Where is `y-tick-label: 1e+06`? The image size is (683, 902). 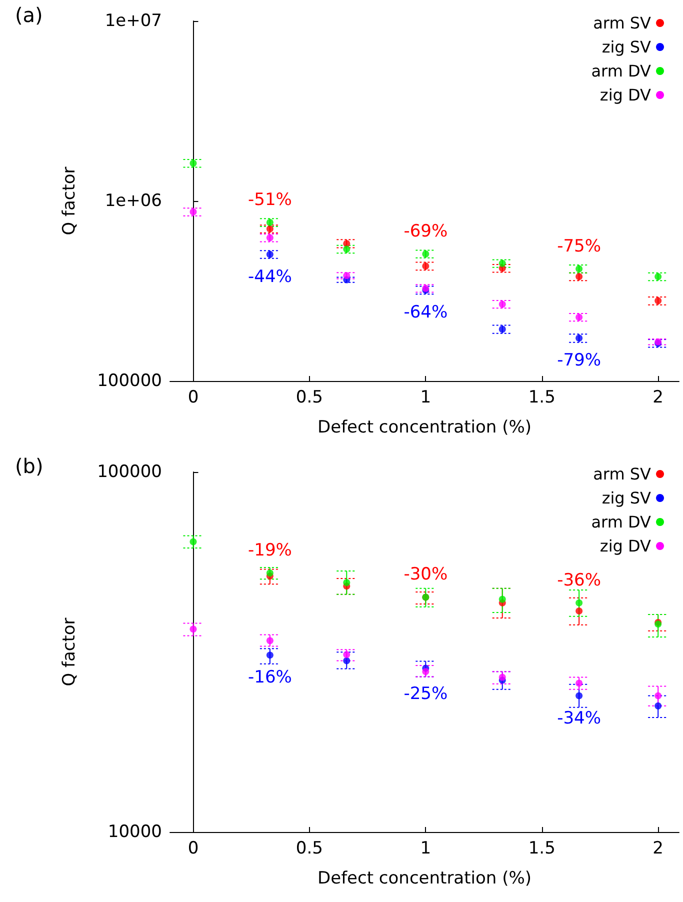
y-tick-label: 1e+06 is located at coordinates (133, 201).